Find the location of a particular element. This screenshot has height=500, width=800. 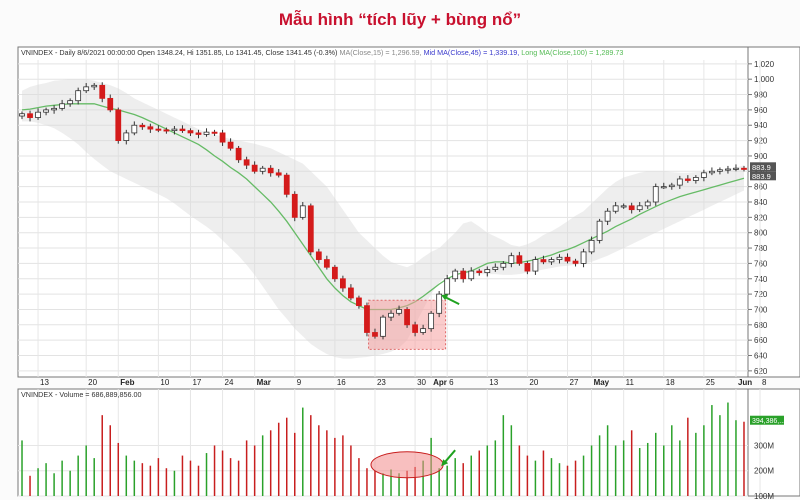

volume-tick-label: 200M is located at coordinates (764, 471).